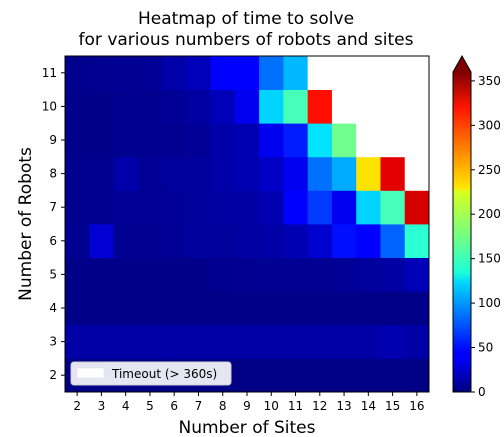  Describe the element at coordinates (53, 241) in the screenshot. I see `y-tick-label: 6` at that location.